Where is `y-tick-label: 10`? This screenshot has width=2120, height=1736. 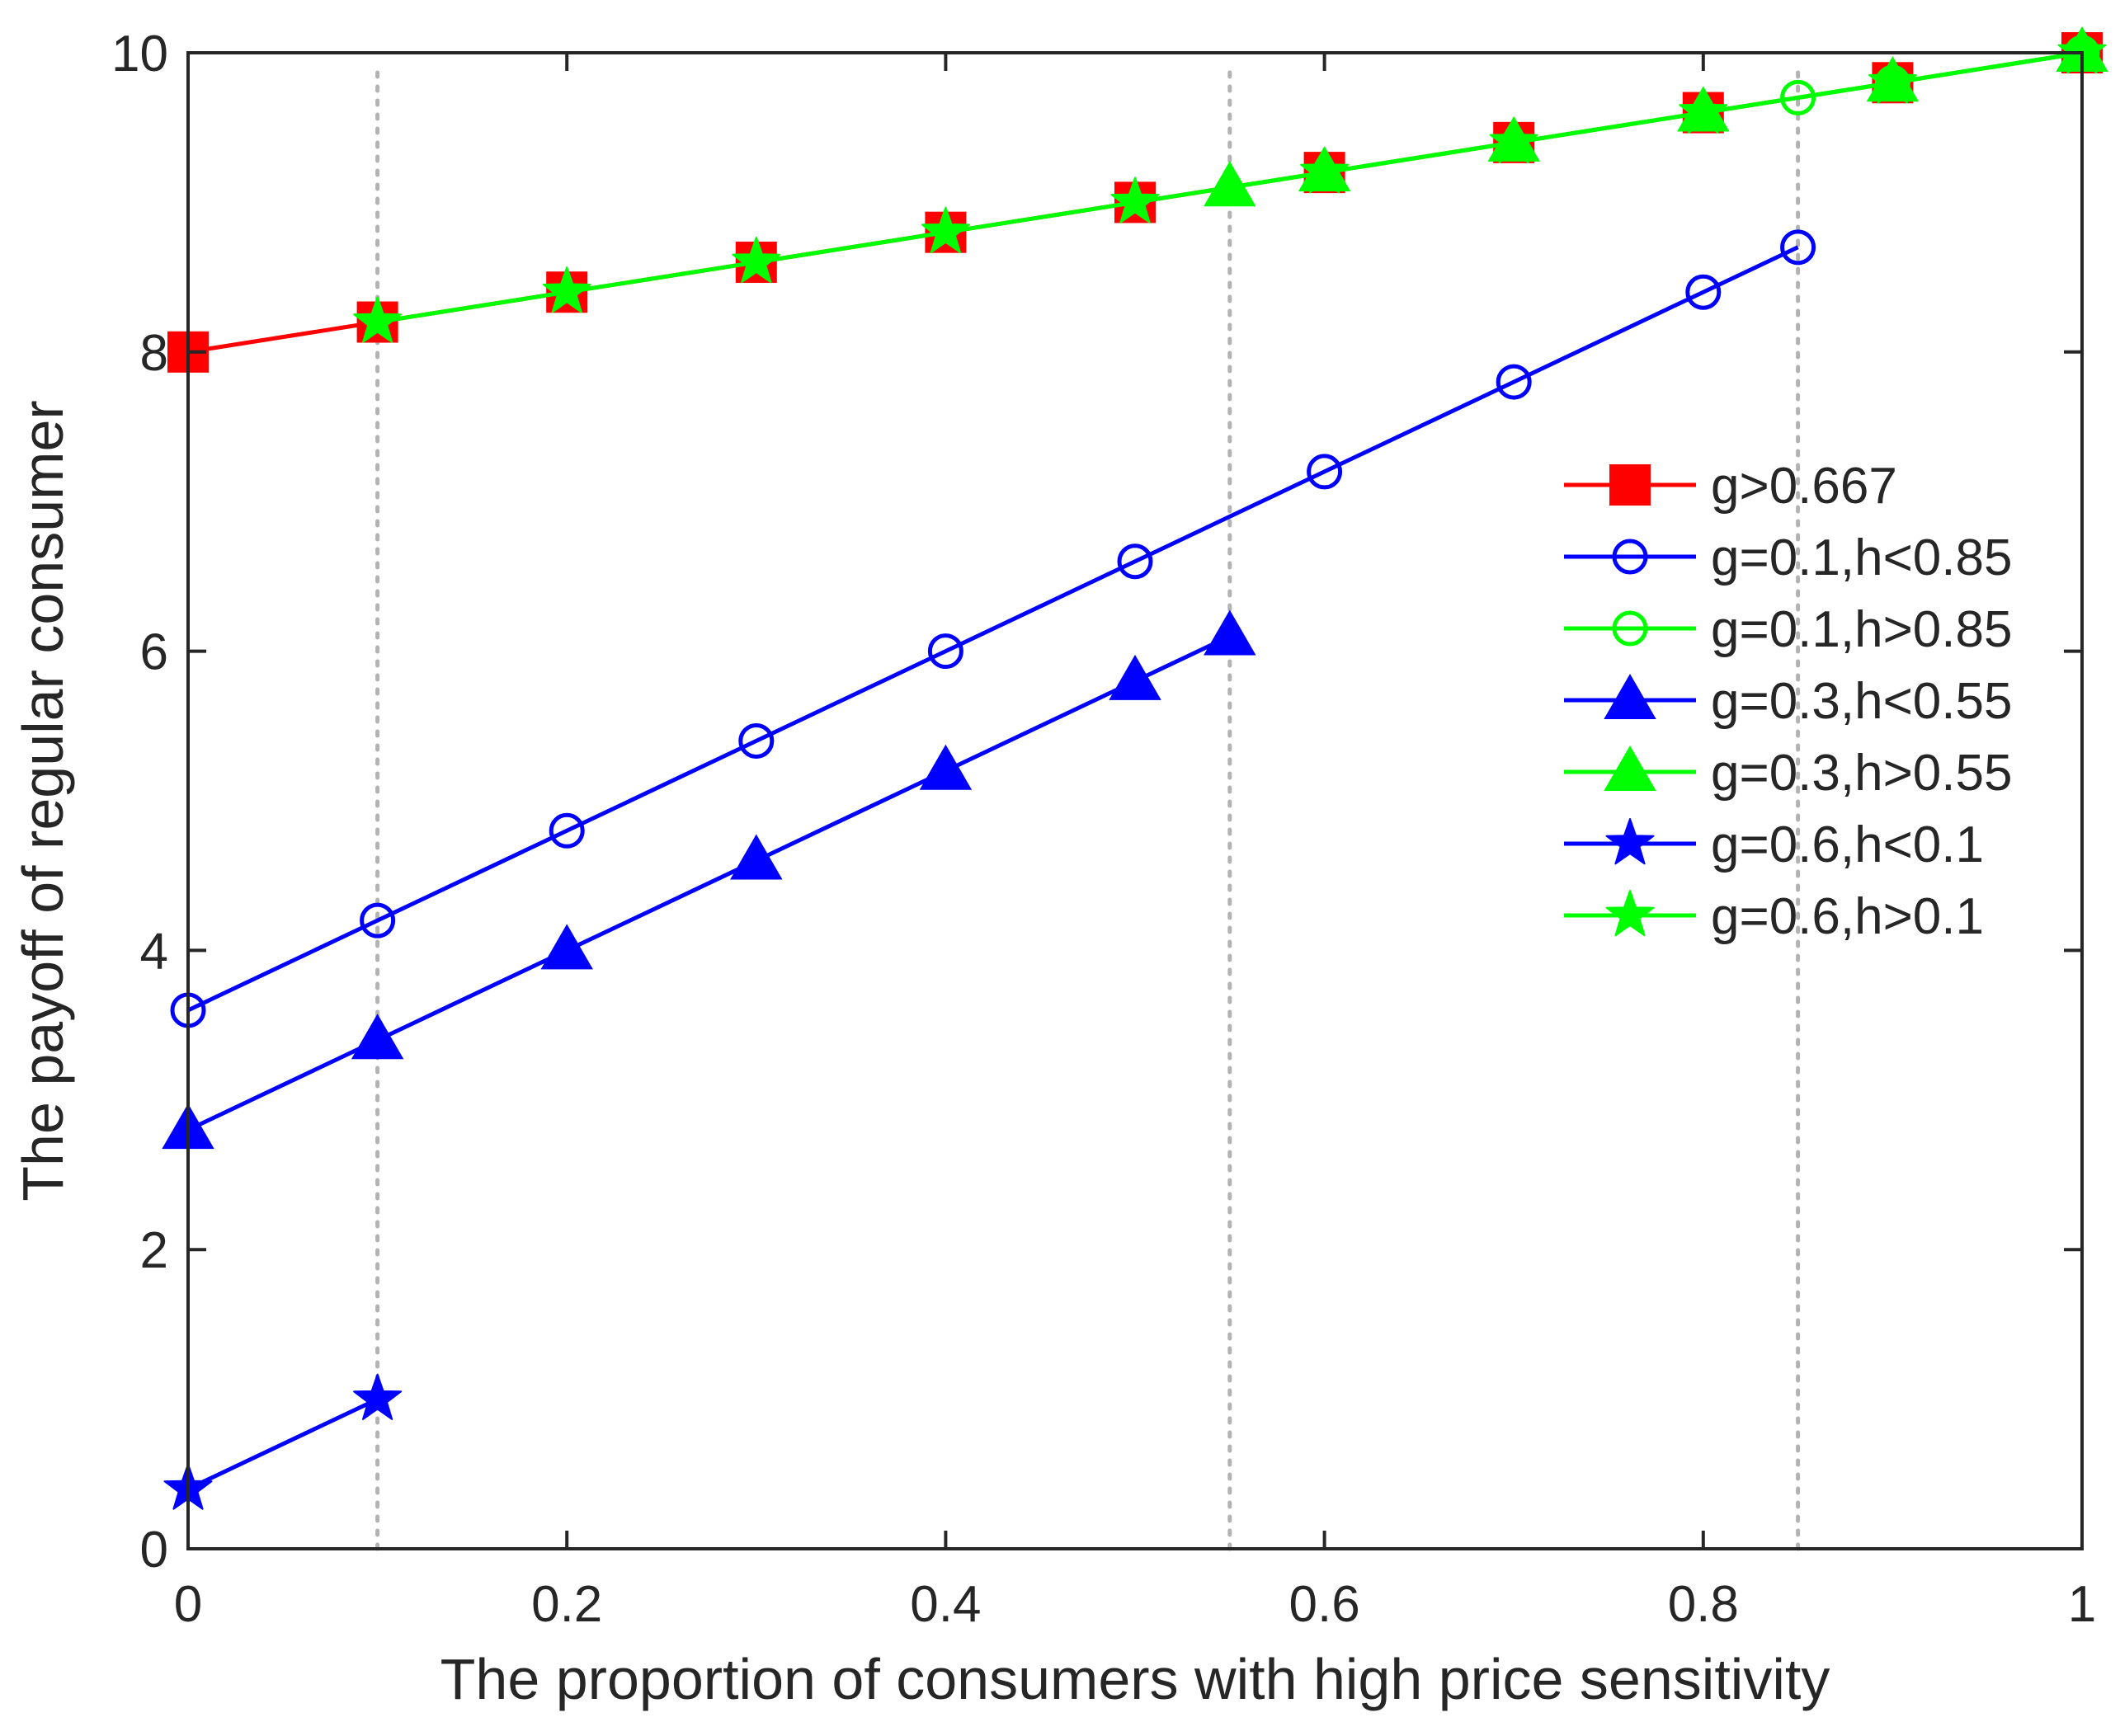
y-tick-label: 10 is located at coordinates (139, 54).